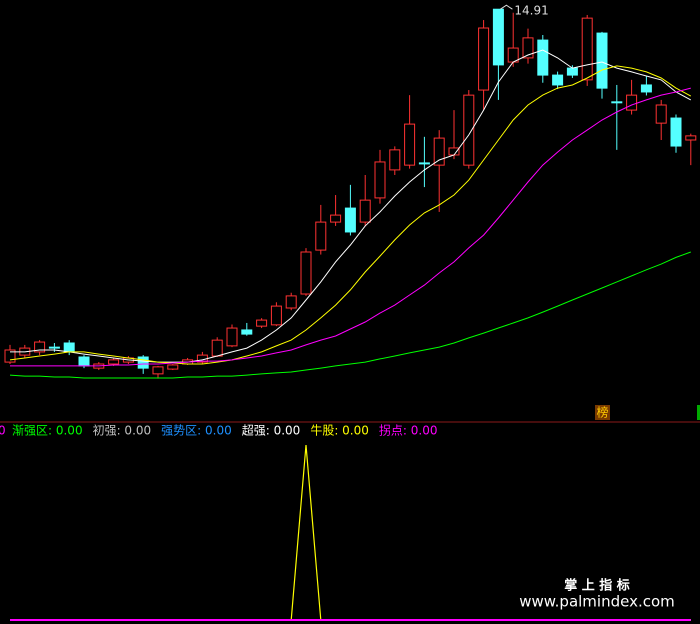  Describe the element at coordinates (271, 430) in the screenshot. I see `legend-entry: 超强: 0.00` at that location.